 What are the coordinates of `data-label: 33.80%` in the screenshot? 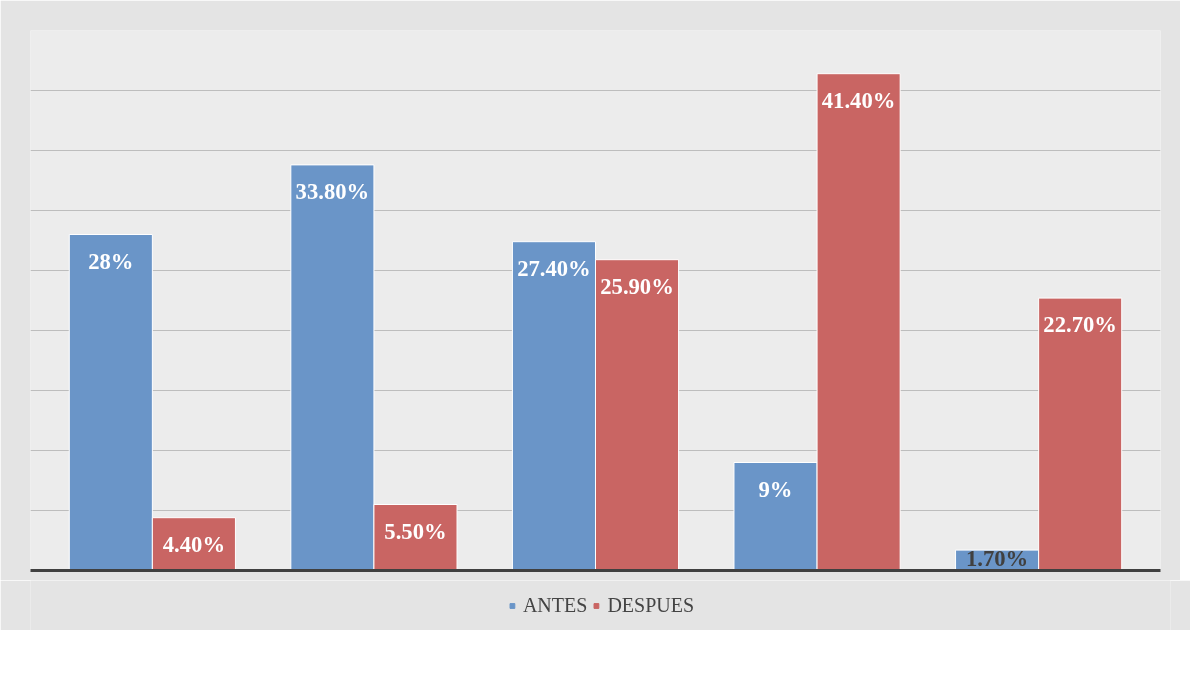 It's located at (332, 191).